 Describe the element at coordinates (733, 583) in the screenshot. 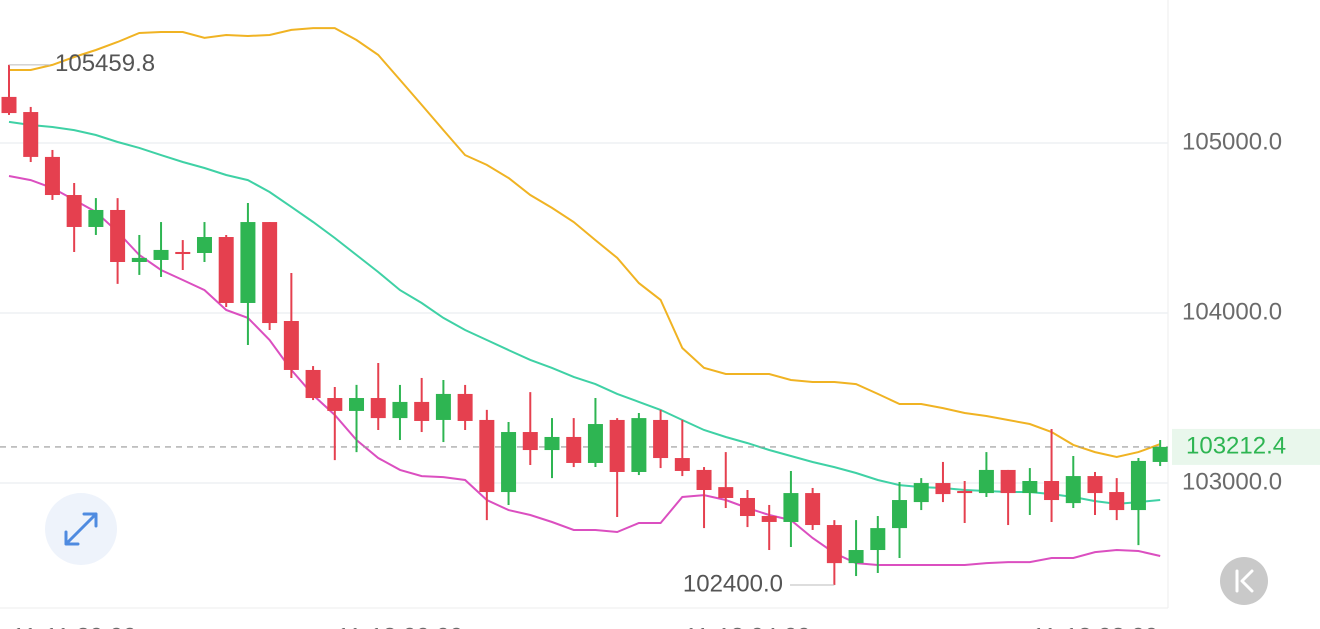

I see `min-marker-label: 102400.0` at that location.